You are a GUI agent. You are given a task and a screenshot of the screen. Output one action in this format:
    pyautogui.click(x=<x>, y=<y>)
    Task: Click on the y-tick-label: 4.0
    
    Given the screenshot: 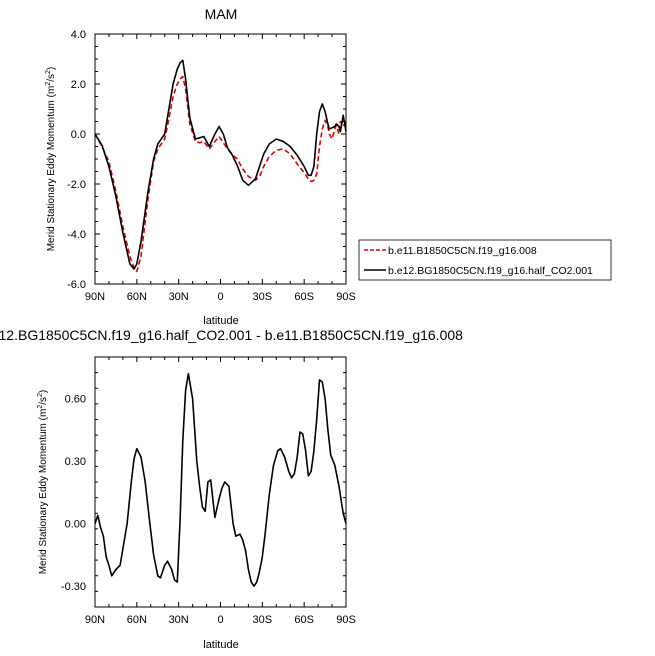 What is the action you would take?
    pyautogui.click(x=78, y=35)
    